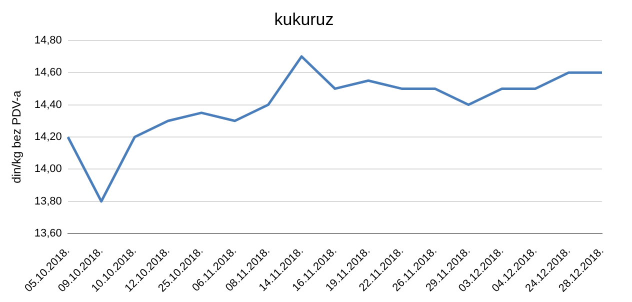  Describe the element at coordinates (17, 137) in the screenshot. I see `y-axis-title: din/kg bez PDV-a` at that location.